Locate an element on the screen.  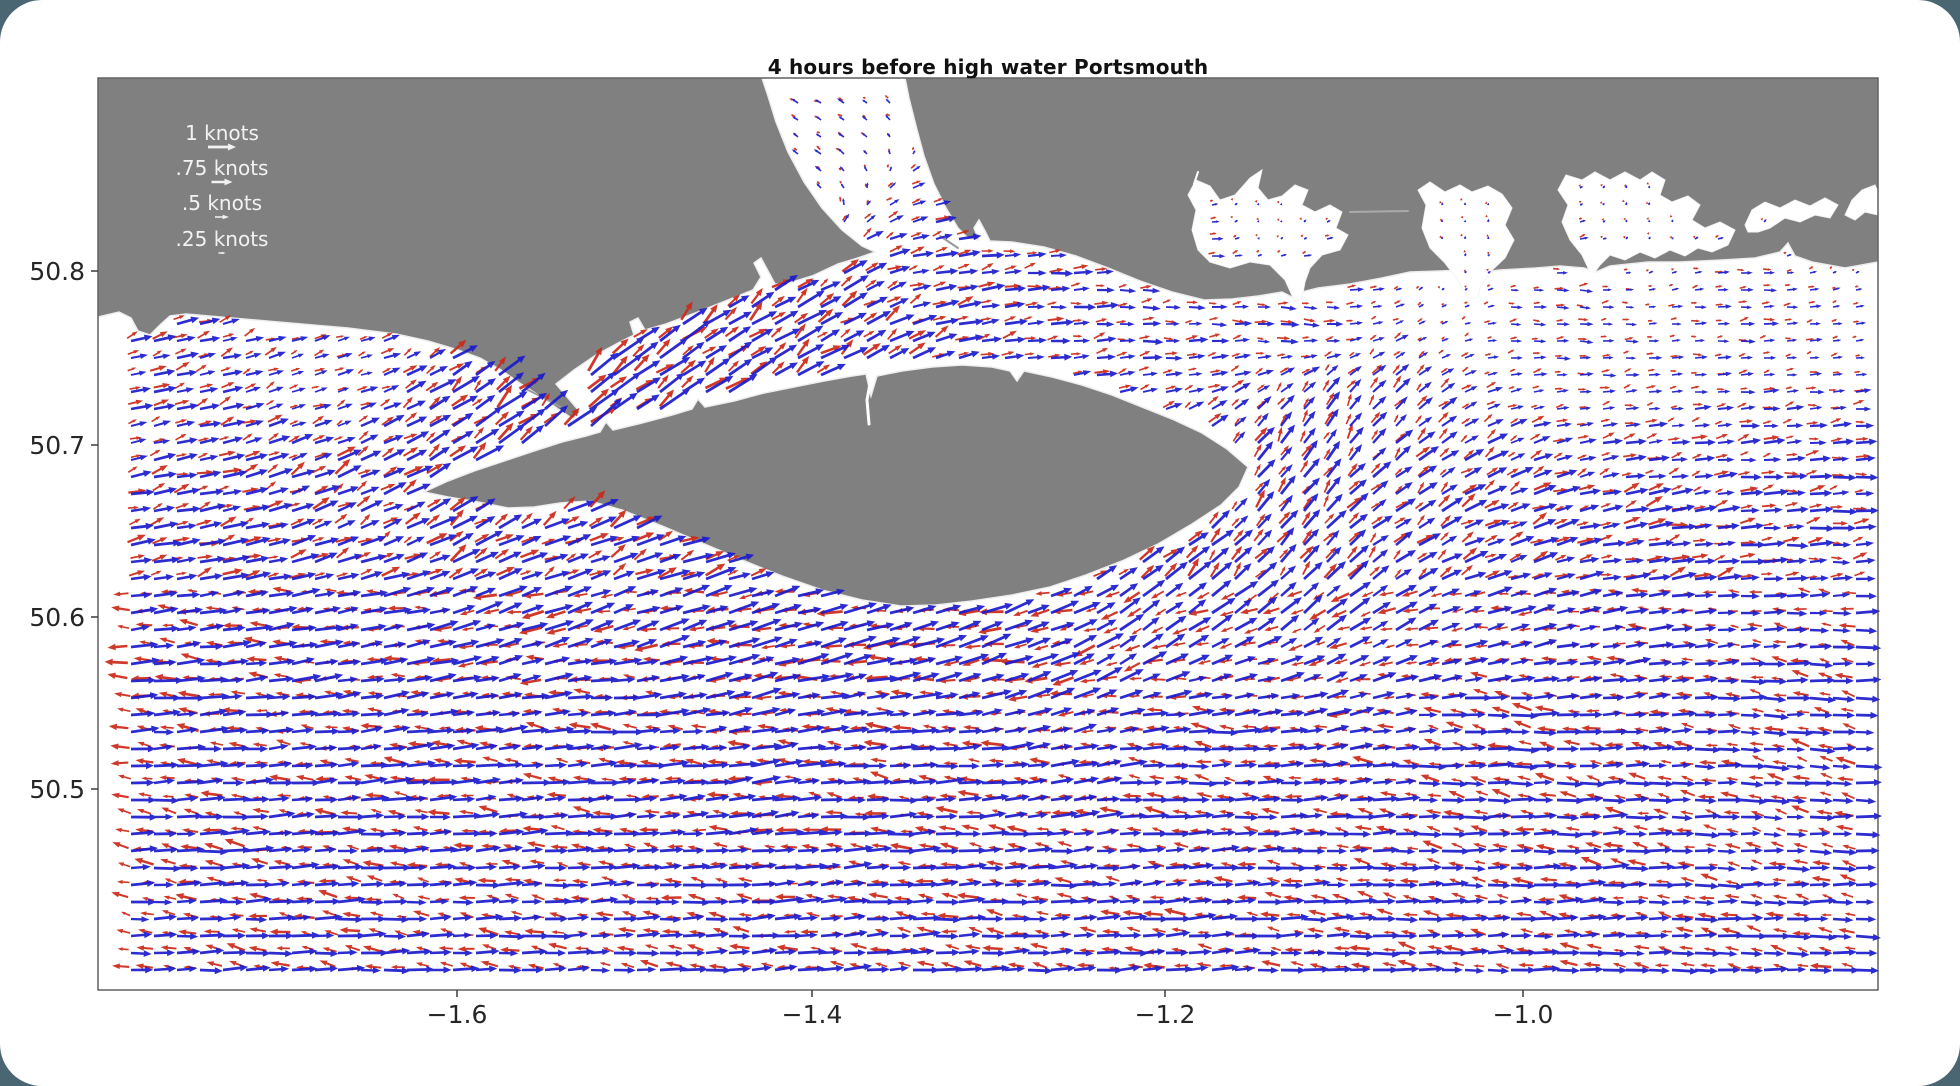
legend-label-0: 1 knots is located at coordinates (222, 133).